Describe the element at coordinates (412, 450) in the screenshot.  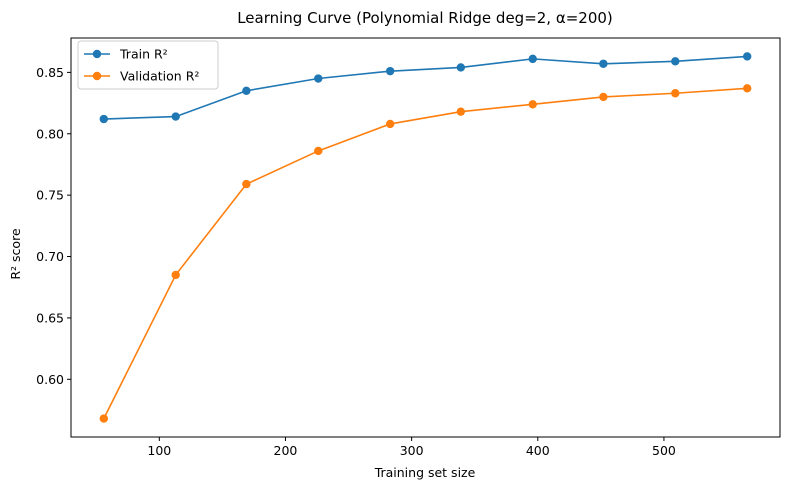
I see `x-tick-label: 300` at that location.